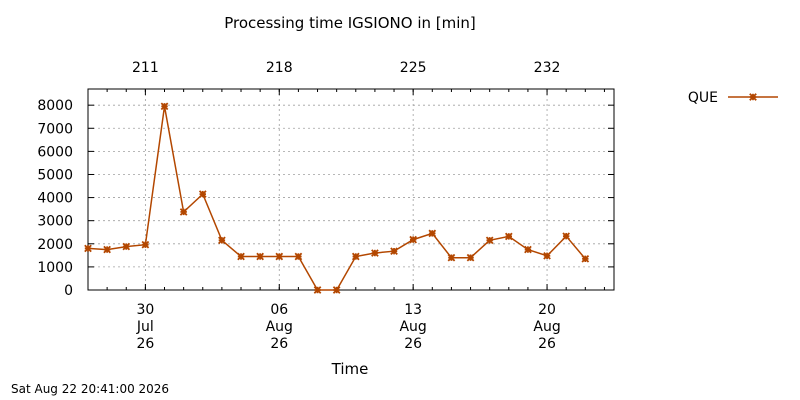 This screenshot has height=400, width=800. Describe the element at coordinates (733, 98) in the screenshot. I see `legend: QUE` at that location.